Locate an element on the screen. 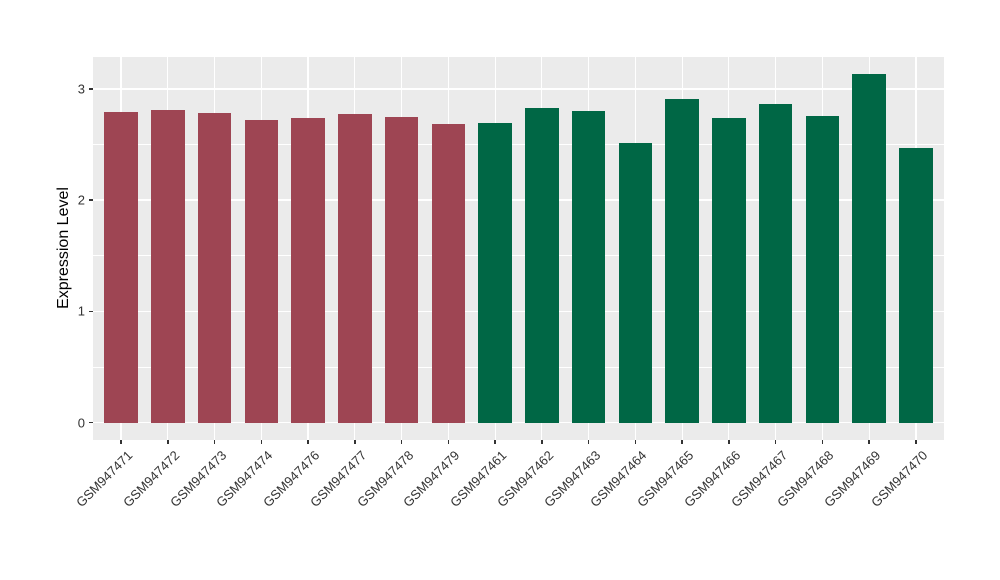 Image resolution: width=1000 pixels, height=580 pixels. x-tick-label: GSM947470 is located at coordinates (899, 478).